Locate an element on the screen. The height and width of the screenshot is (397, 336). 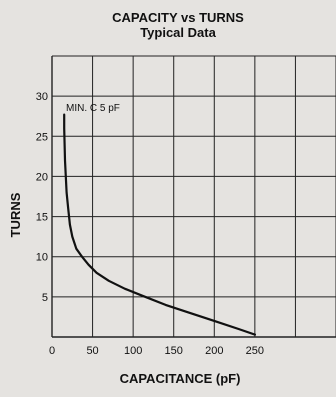
x-axis-label: CAPACITANCE (pF) is located at coordinates (180, 378).